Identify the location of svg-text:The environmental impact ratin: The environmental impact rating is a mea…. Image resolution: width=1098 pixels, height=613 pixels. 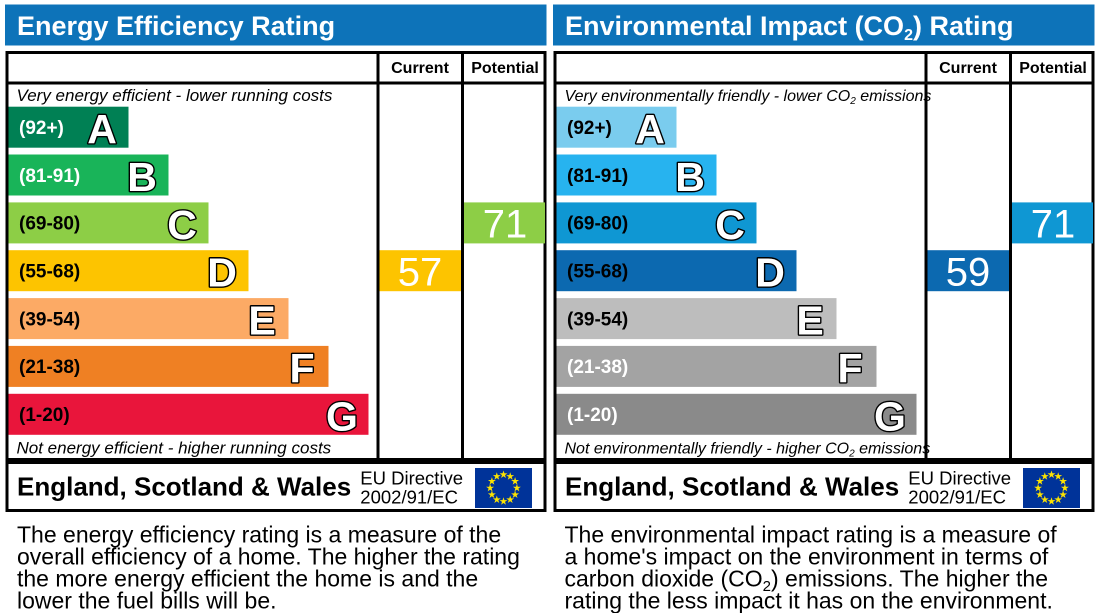
(811, 534).